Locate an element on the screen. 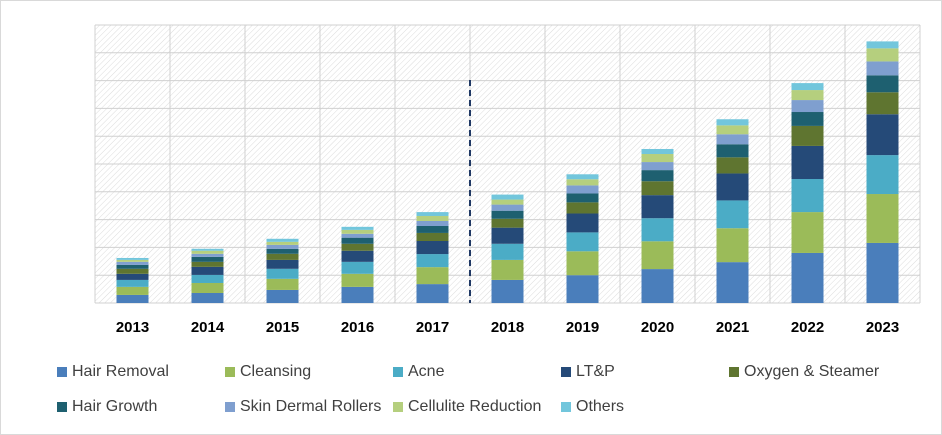 Image resolution: width=942 pixels, height=435 pixels. x-tick-label: 2016 is located at coordinates (357, 327).